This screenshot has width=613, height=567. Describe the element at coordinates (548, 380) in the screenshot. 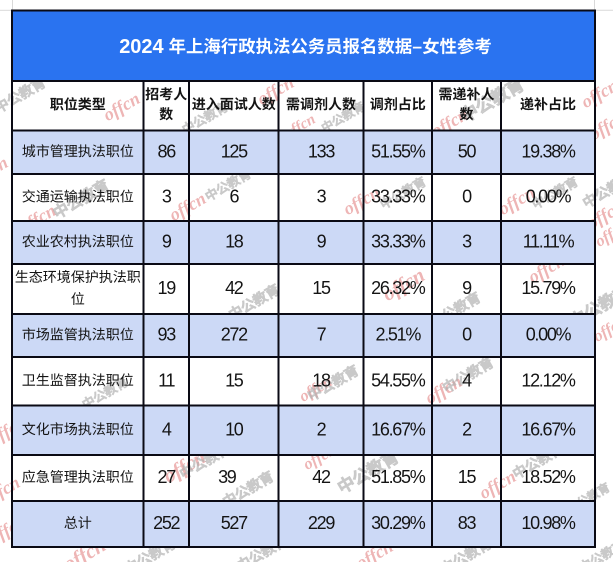

I see `svg-text: 12.12%` at that location.